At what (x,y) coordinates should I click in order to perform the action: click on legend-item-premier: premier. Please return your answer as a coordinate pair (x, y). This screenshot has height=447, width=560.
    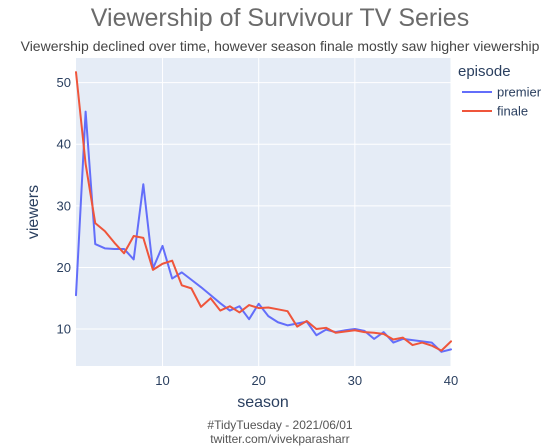
    Looking at the image, I should click on (502, 92).